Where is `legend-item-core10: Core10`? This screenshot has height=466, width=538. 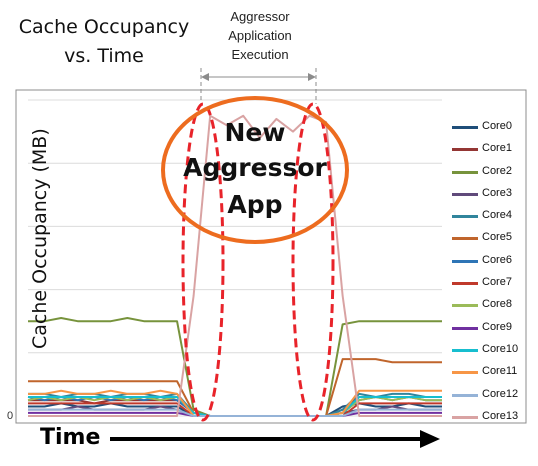
legend-item-core10: Core10 is located at coordinates (493, 351).